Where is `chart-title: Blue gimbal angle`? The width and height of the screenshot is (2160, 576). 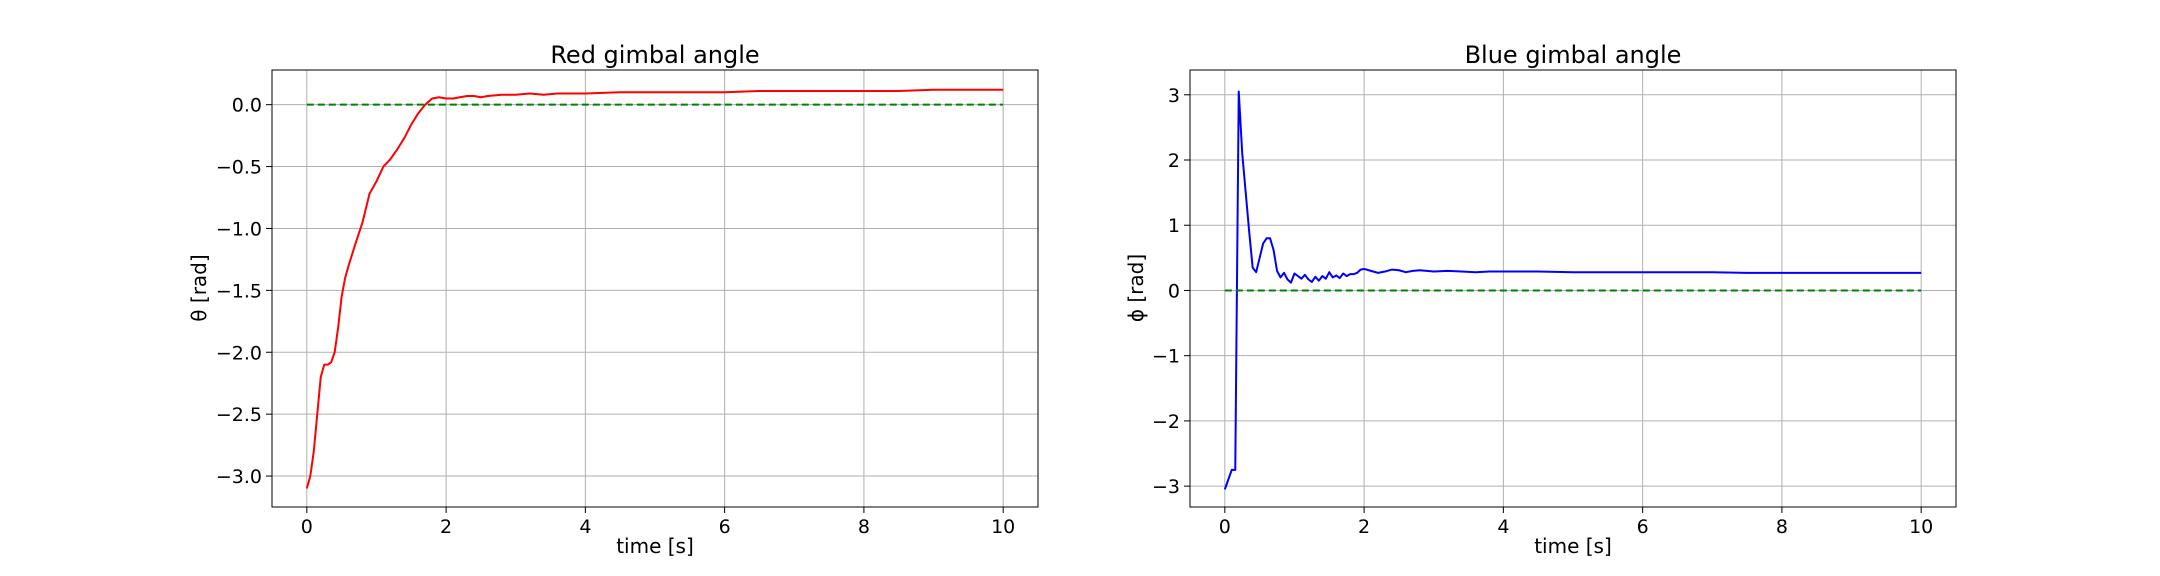 chart-title: Blue gimbal angle is located at coordinates (1573, 55).